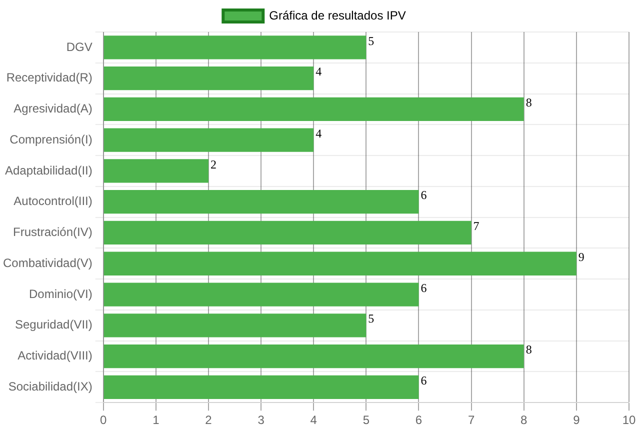 The height and width of the screenshot is (431, 639). I want to click on x-tick-label: 8, so click(524, 420).